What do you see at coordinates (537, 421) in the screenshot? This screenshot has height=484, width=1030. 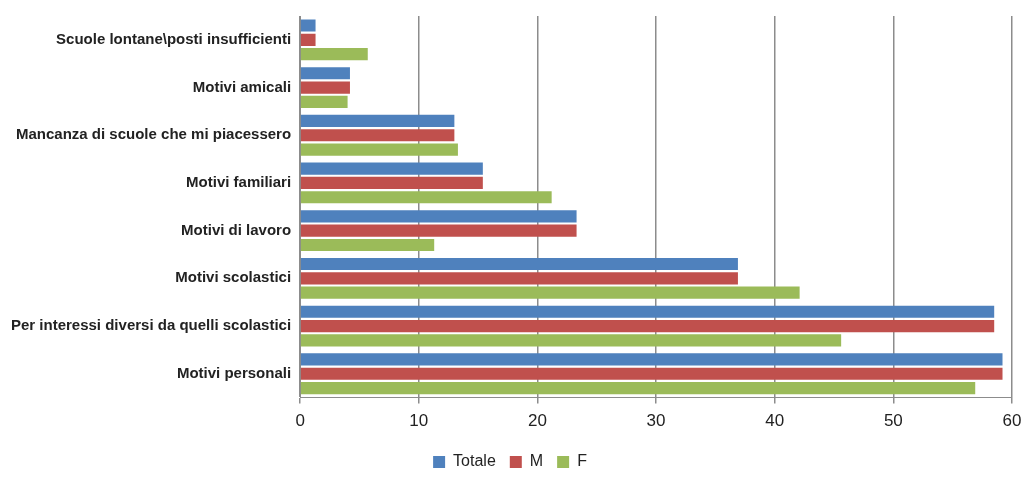 I see `x-tick-label: 20` at bounding box center [537, 421].